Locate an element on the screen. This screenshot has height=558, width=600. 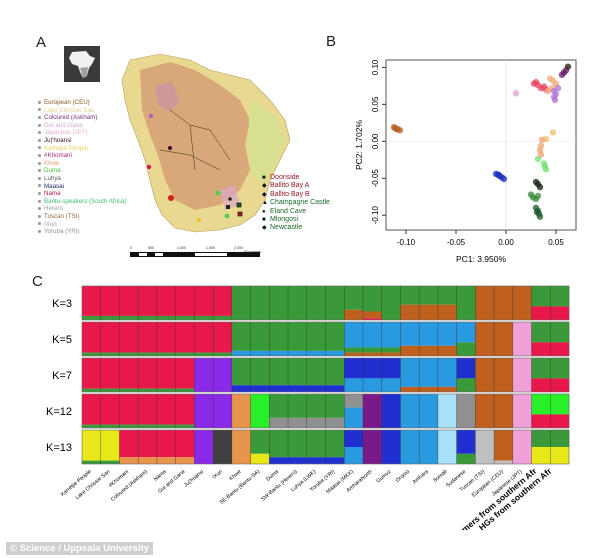
k-label: K=7 is located at coordinates (62, 376).